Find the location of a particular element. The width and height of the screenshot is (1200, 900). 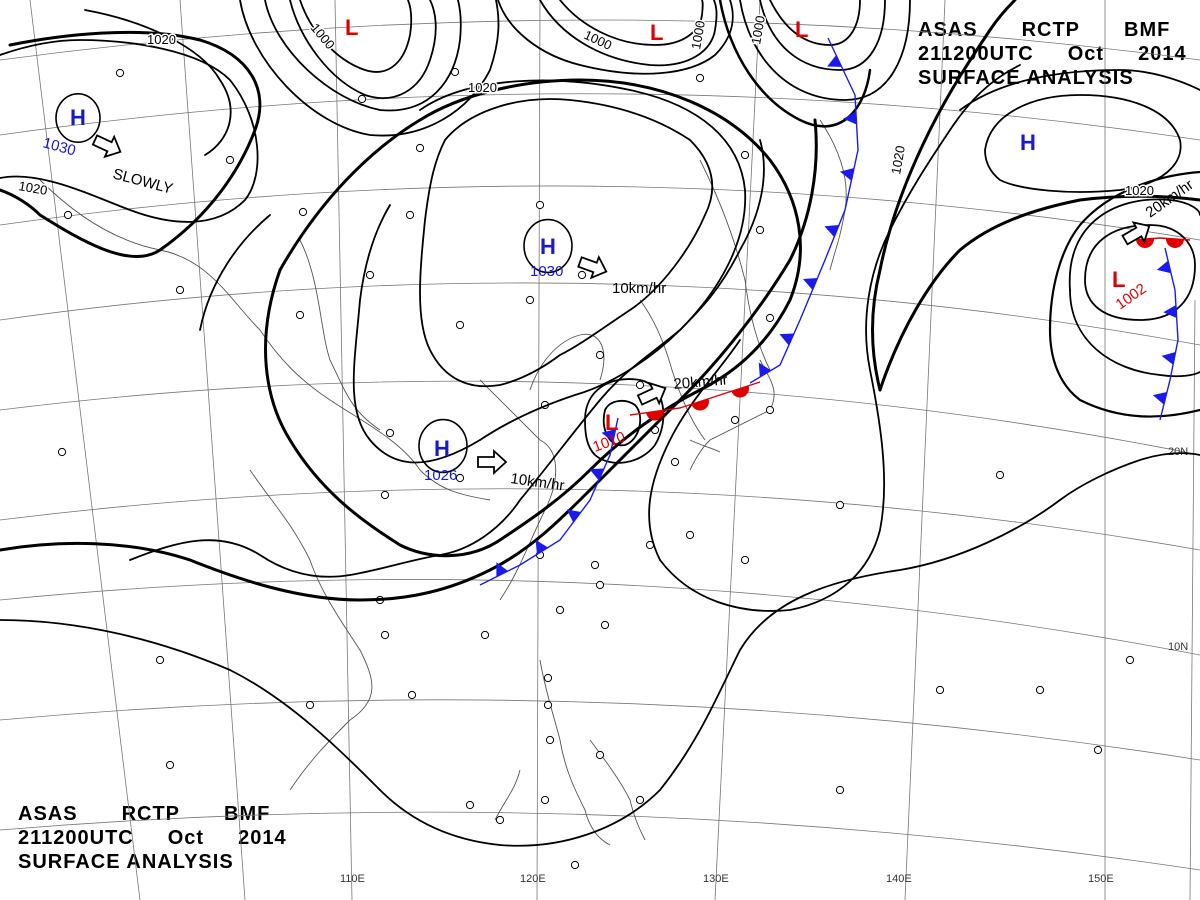

title-product: BMF is located at coordinates (1147, 30).